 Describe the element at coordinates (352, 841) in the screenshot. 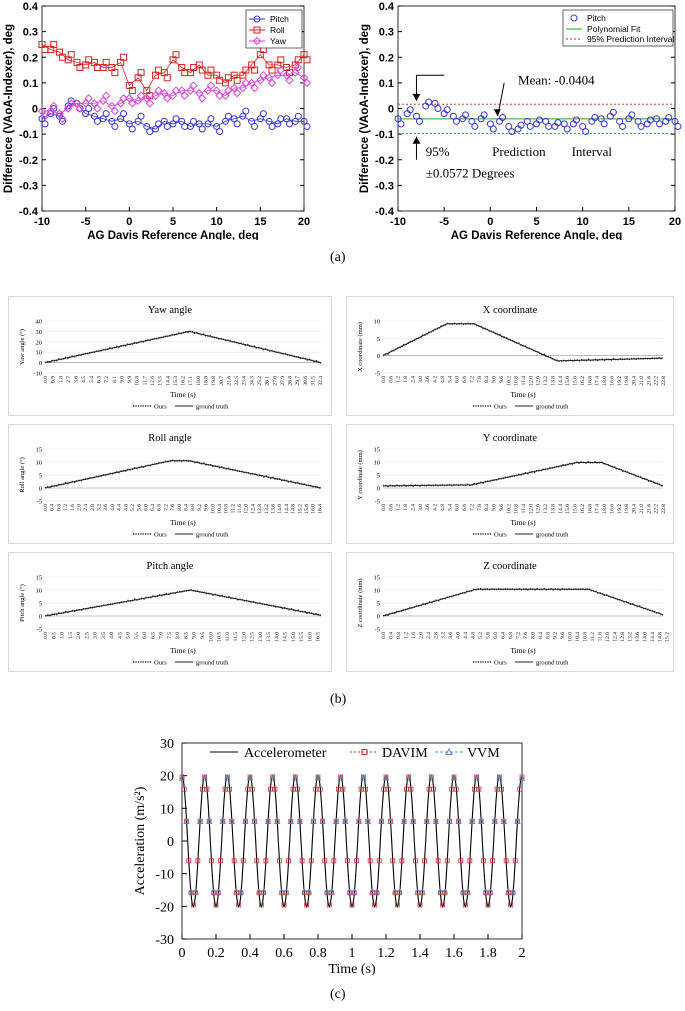

I see `accelerometer-line` at that location.